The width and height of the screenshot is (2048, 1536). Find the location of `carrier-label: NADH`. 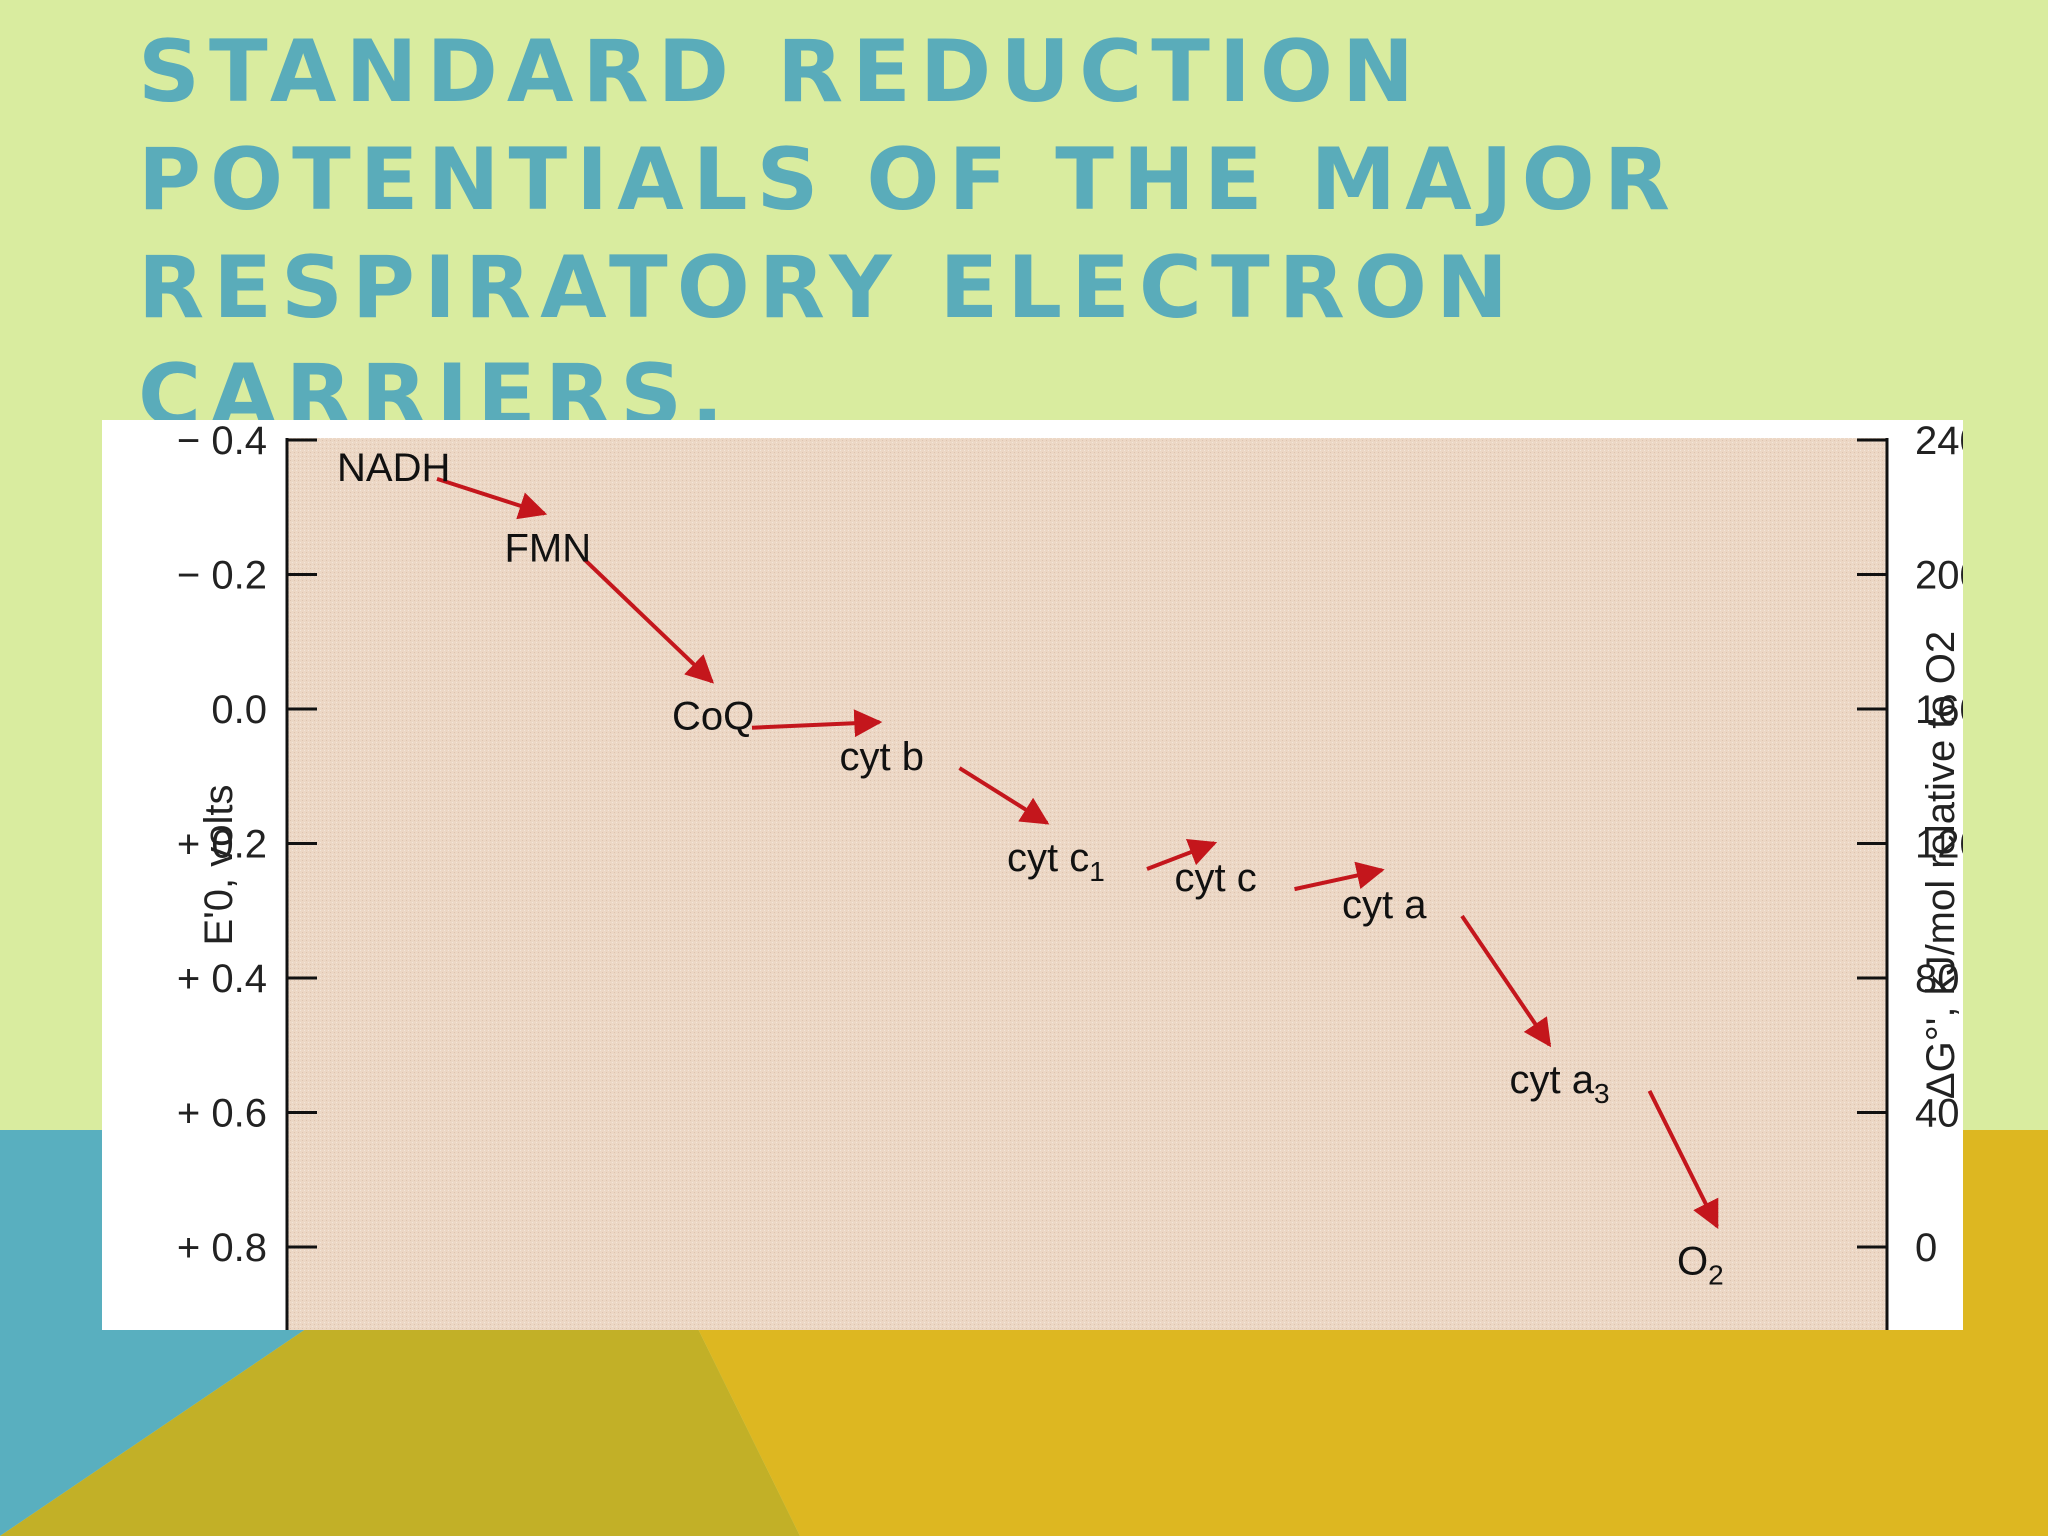

carrier-label: NADH is located at coordinates (393, 468).